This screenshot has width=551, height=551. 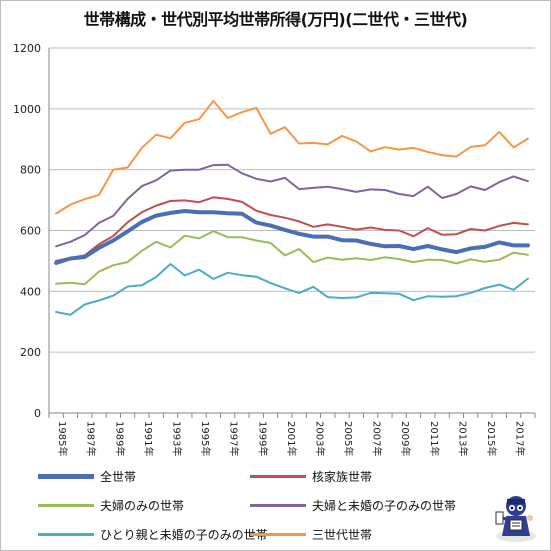 What do you see at coordinates (515, 519) in the screenshot?
I see `reporter-mascot-icon` at bounding box center [515, 519].